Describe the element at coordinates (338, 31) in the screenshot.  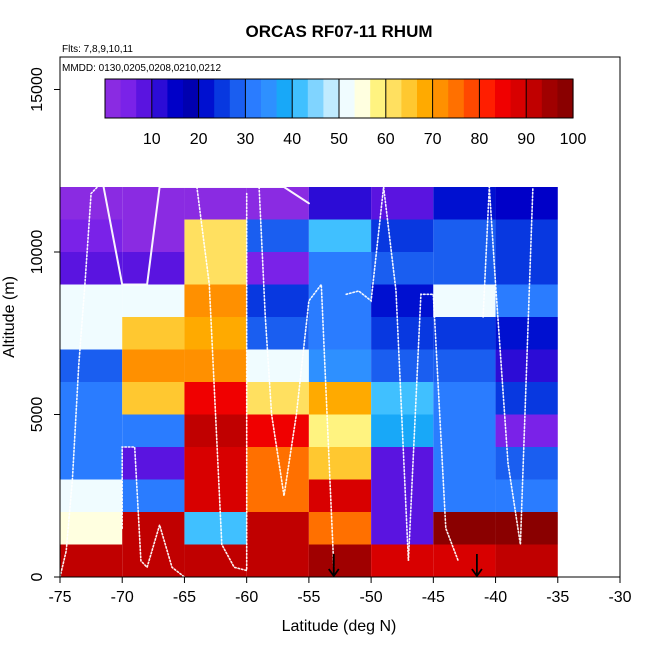
I see `chart-title: ORCAS RF07-11 RHUM` at that location.